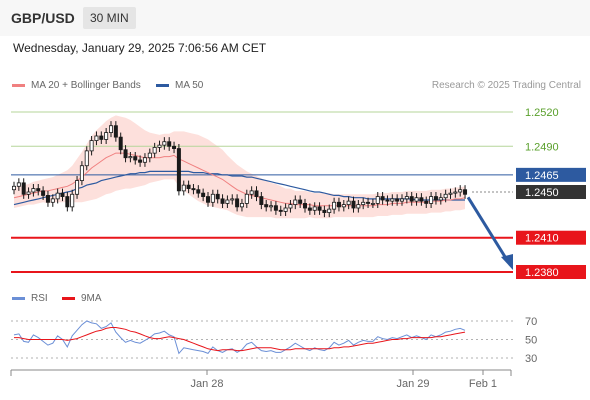  I want to click on rsi-tick-label: 50, so click(531, 341).